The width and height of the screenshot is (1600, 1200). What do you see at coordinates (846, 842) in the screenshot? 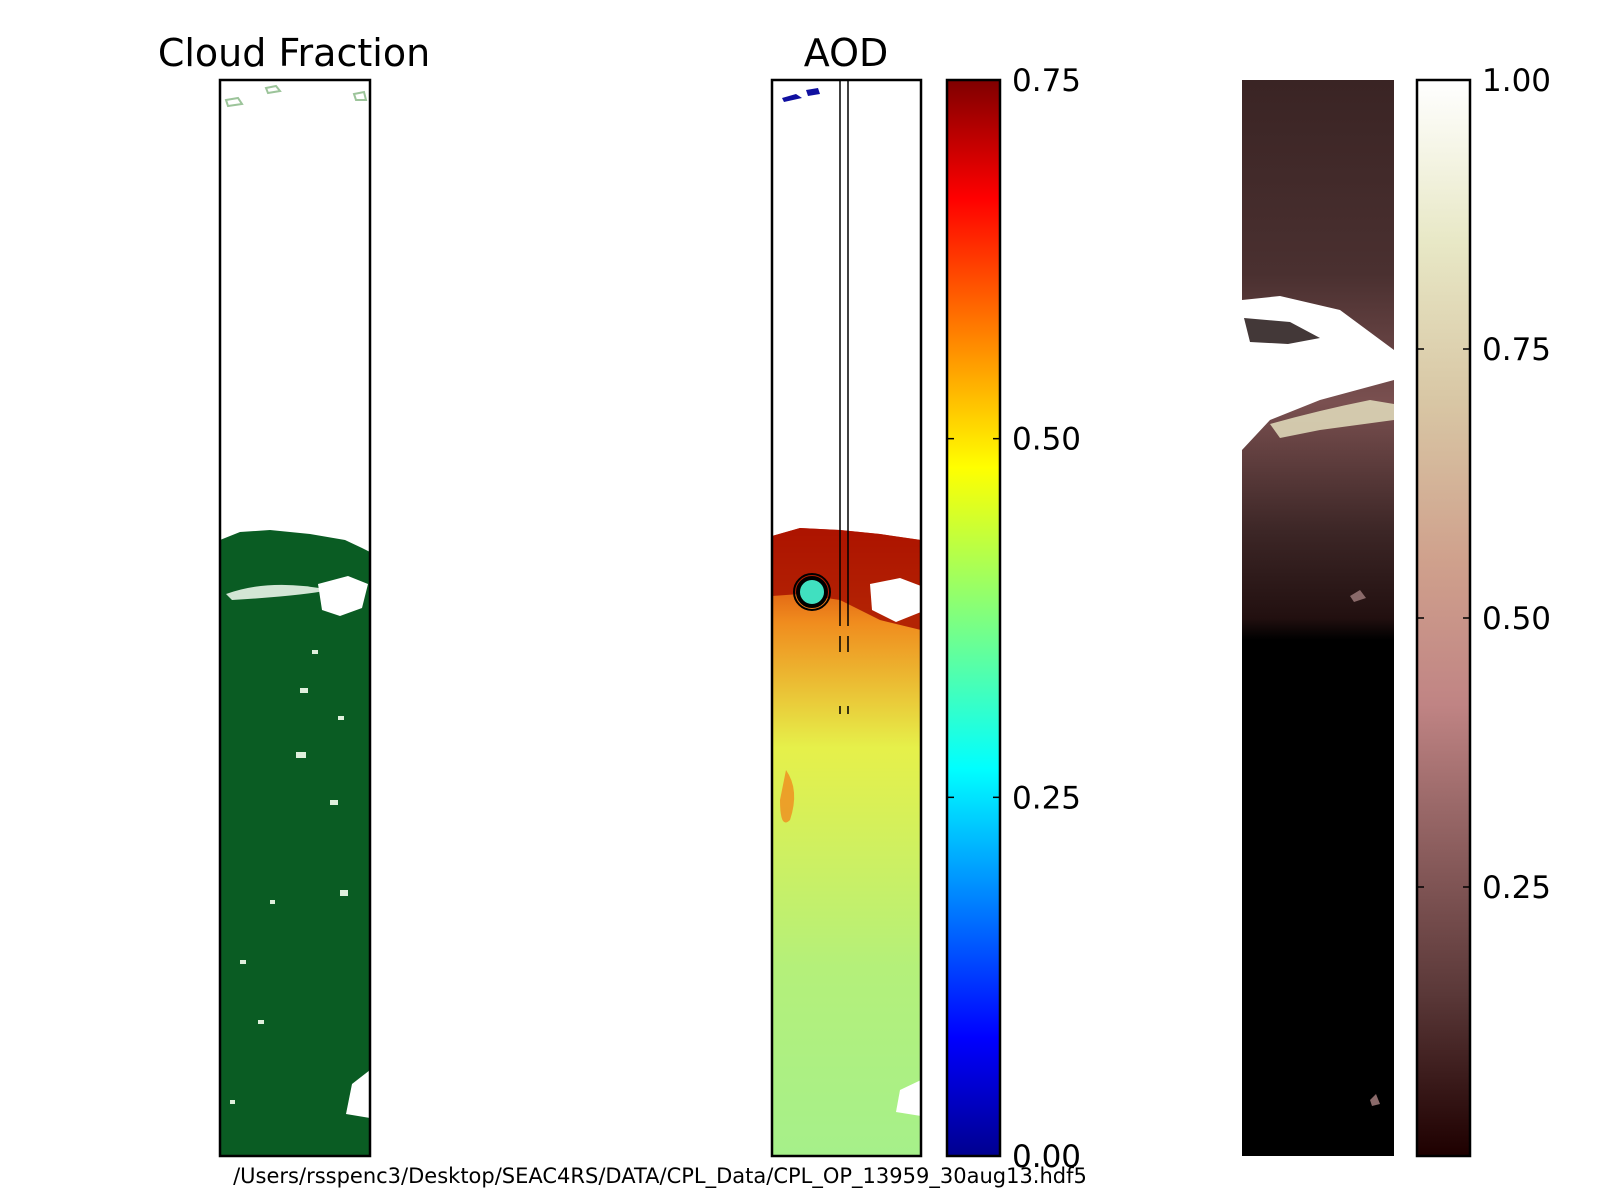
I see `aod-field` at bounding box center [846, 842].